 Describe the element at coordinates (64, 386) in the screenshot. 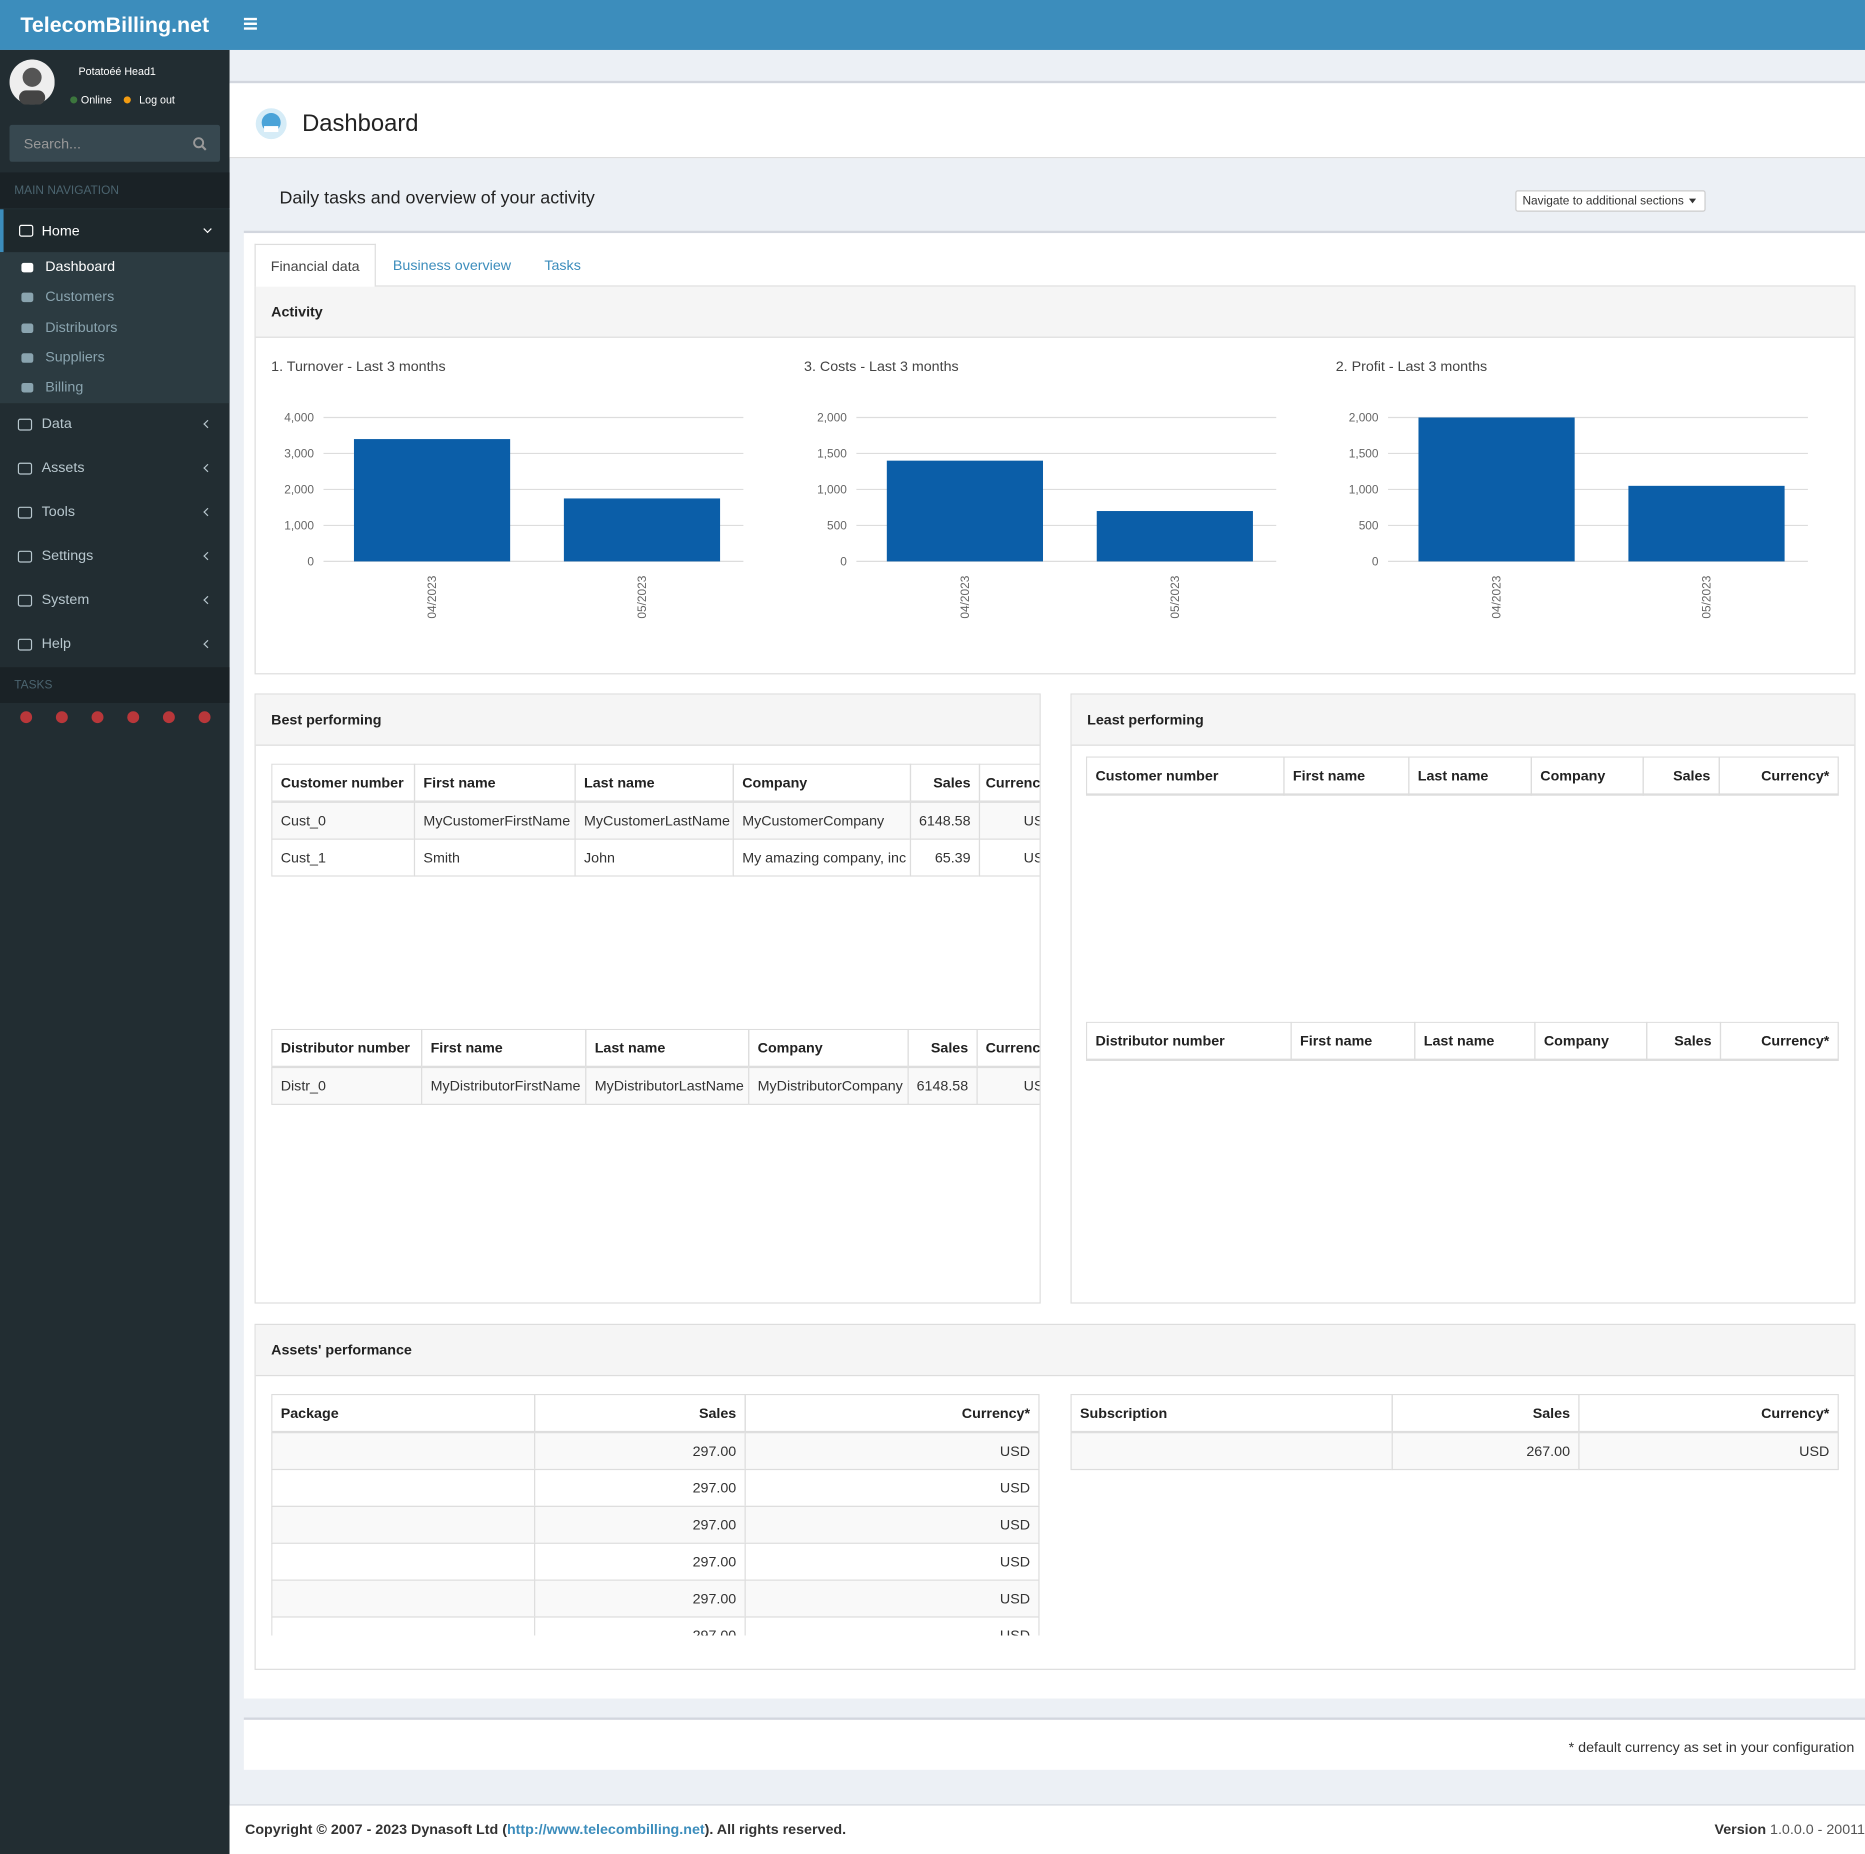

I see `submenu-item: Billing` at that location.